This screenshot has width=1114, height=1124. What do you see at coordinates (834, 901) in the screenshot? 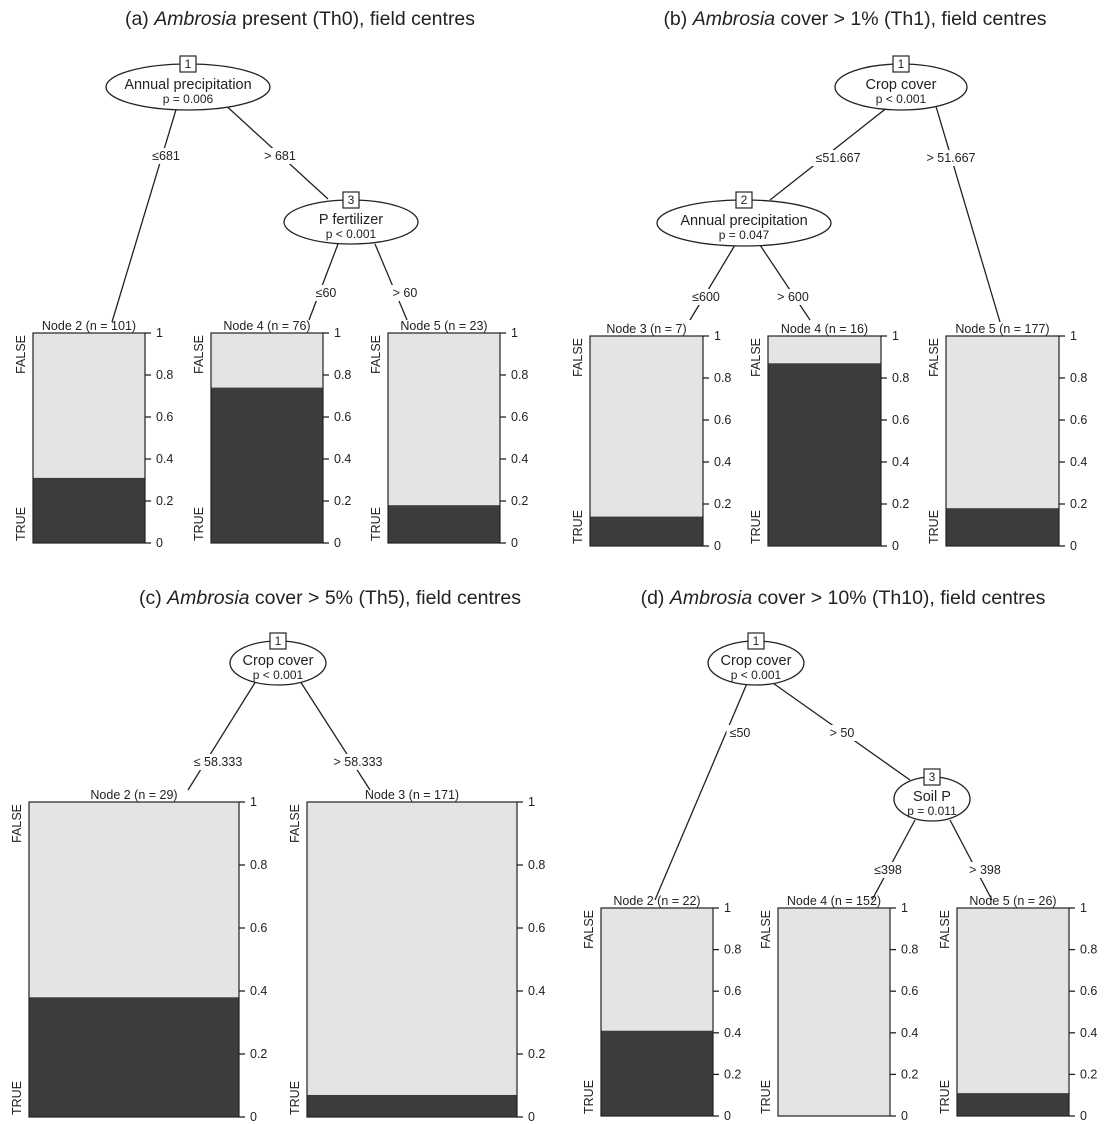
I see `terminal-node-label: Node 4 (n = 152)` at bounding box center [834, 901].